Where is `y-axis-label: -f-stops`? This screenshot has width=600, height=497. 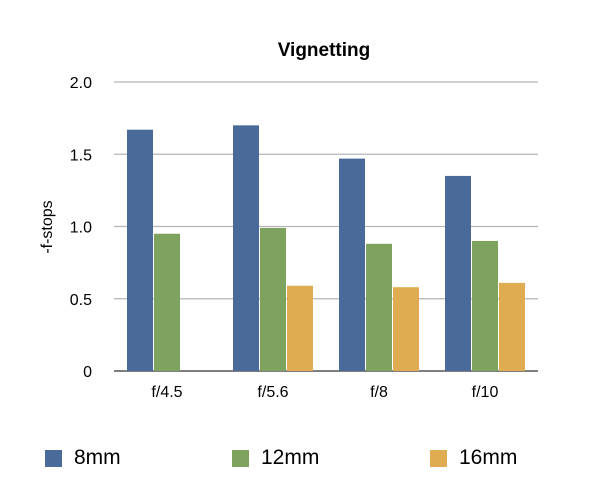
y-axis-label: -f-stops is located at coordinates (47, 226).